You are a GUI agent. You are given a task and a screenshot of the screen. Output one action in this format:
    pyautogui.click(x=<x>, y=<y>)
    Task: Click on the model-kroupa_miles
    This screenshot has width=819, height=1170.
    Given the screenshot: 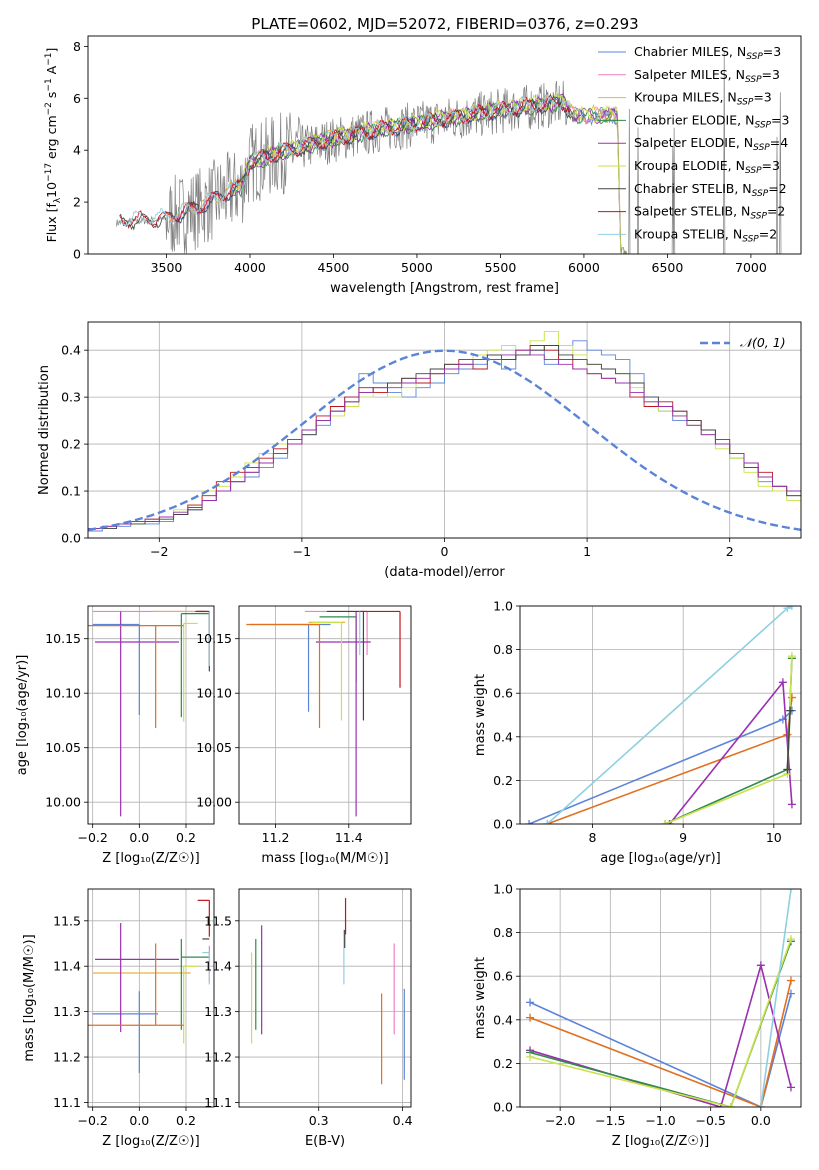 What is the action you would take?
    pyautogui.click(x=396, y=172)
    